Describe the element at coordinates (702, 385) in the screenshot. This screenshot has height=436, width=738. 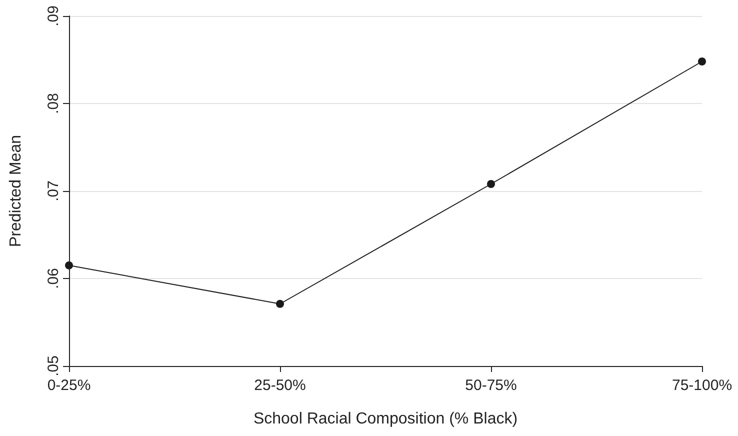
I see `x-tick-label: 75-100%` at that location.